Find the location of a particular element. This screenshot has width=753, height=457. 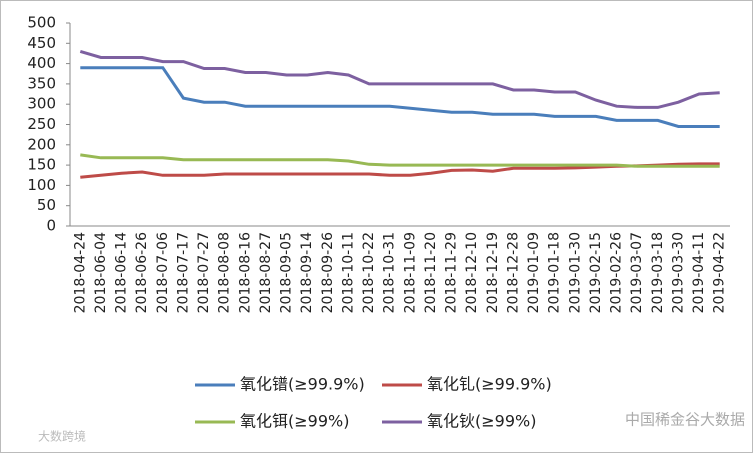

x-tick-label: 2018-10-11 is located at coordinates (348, 272).